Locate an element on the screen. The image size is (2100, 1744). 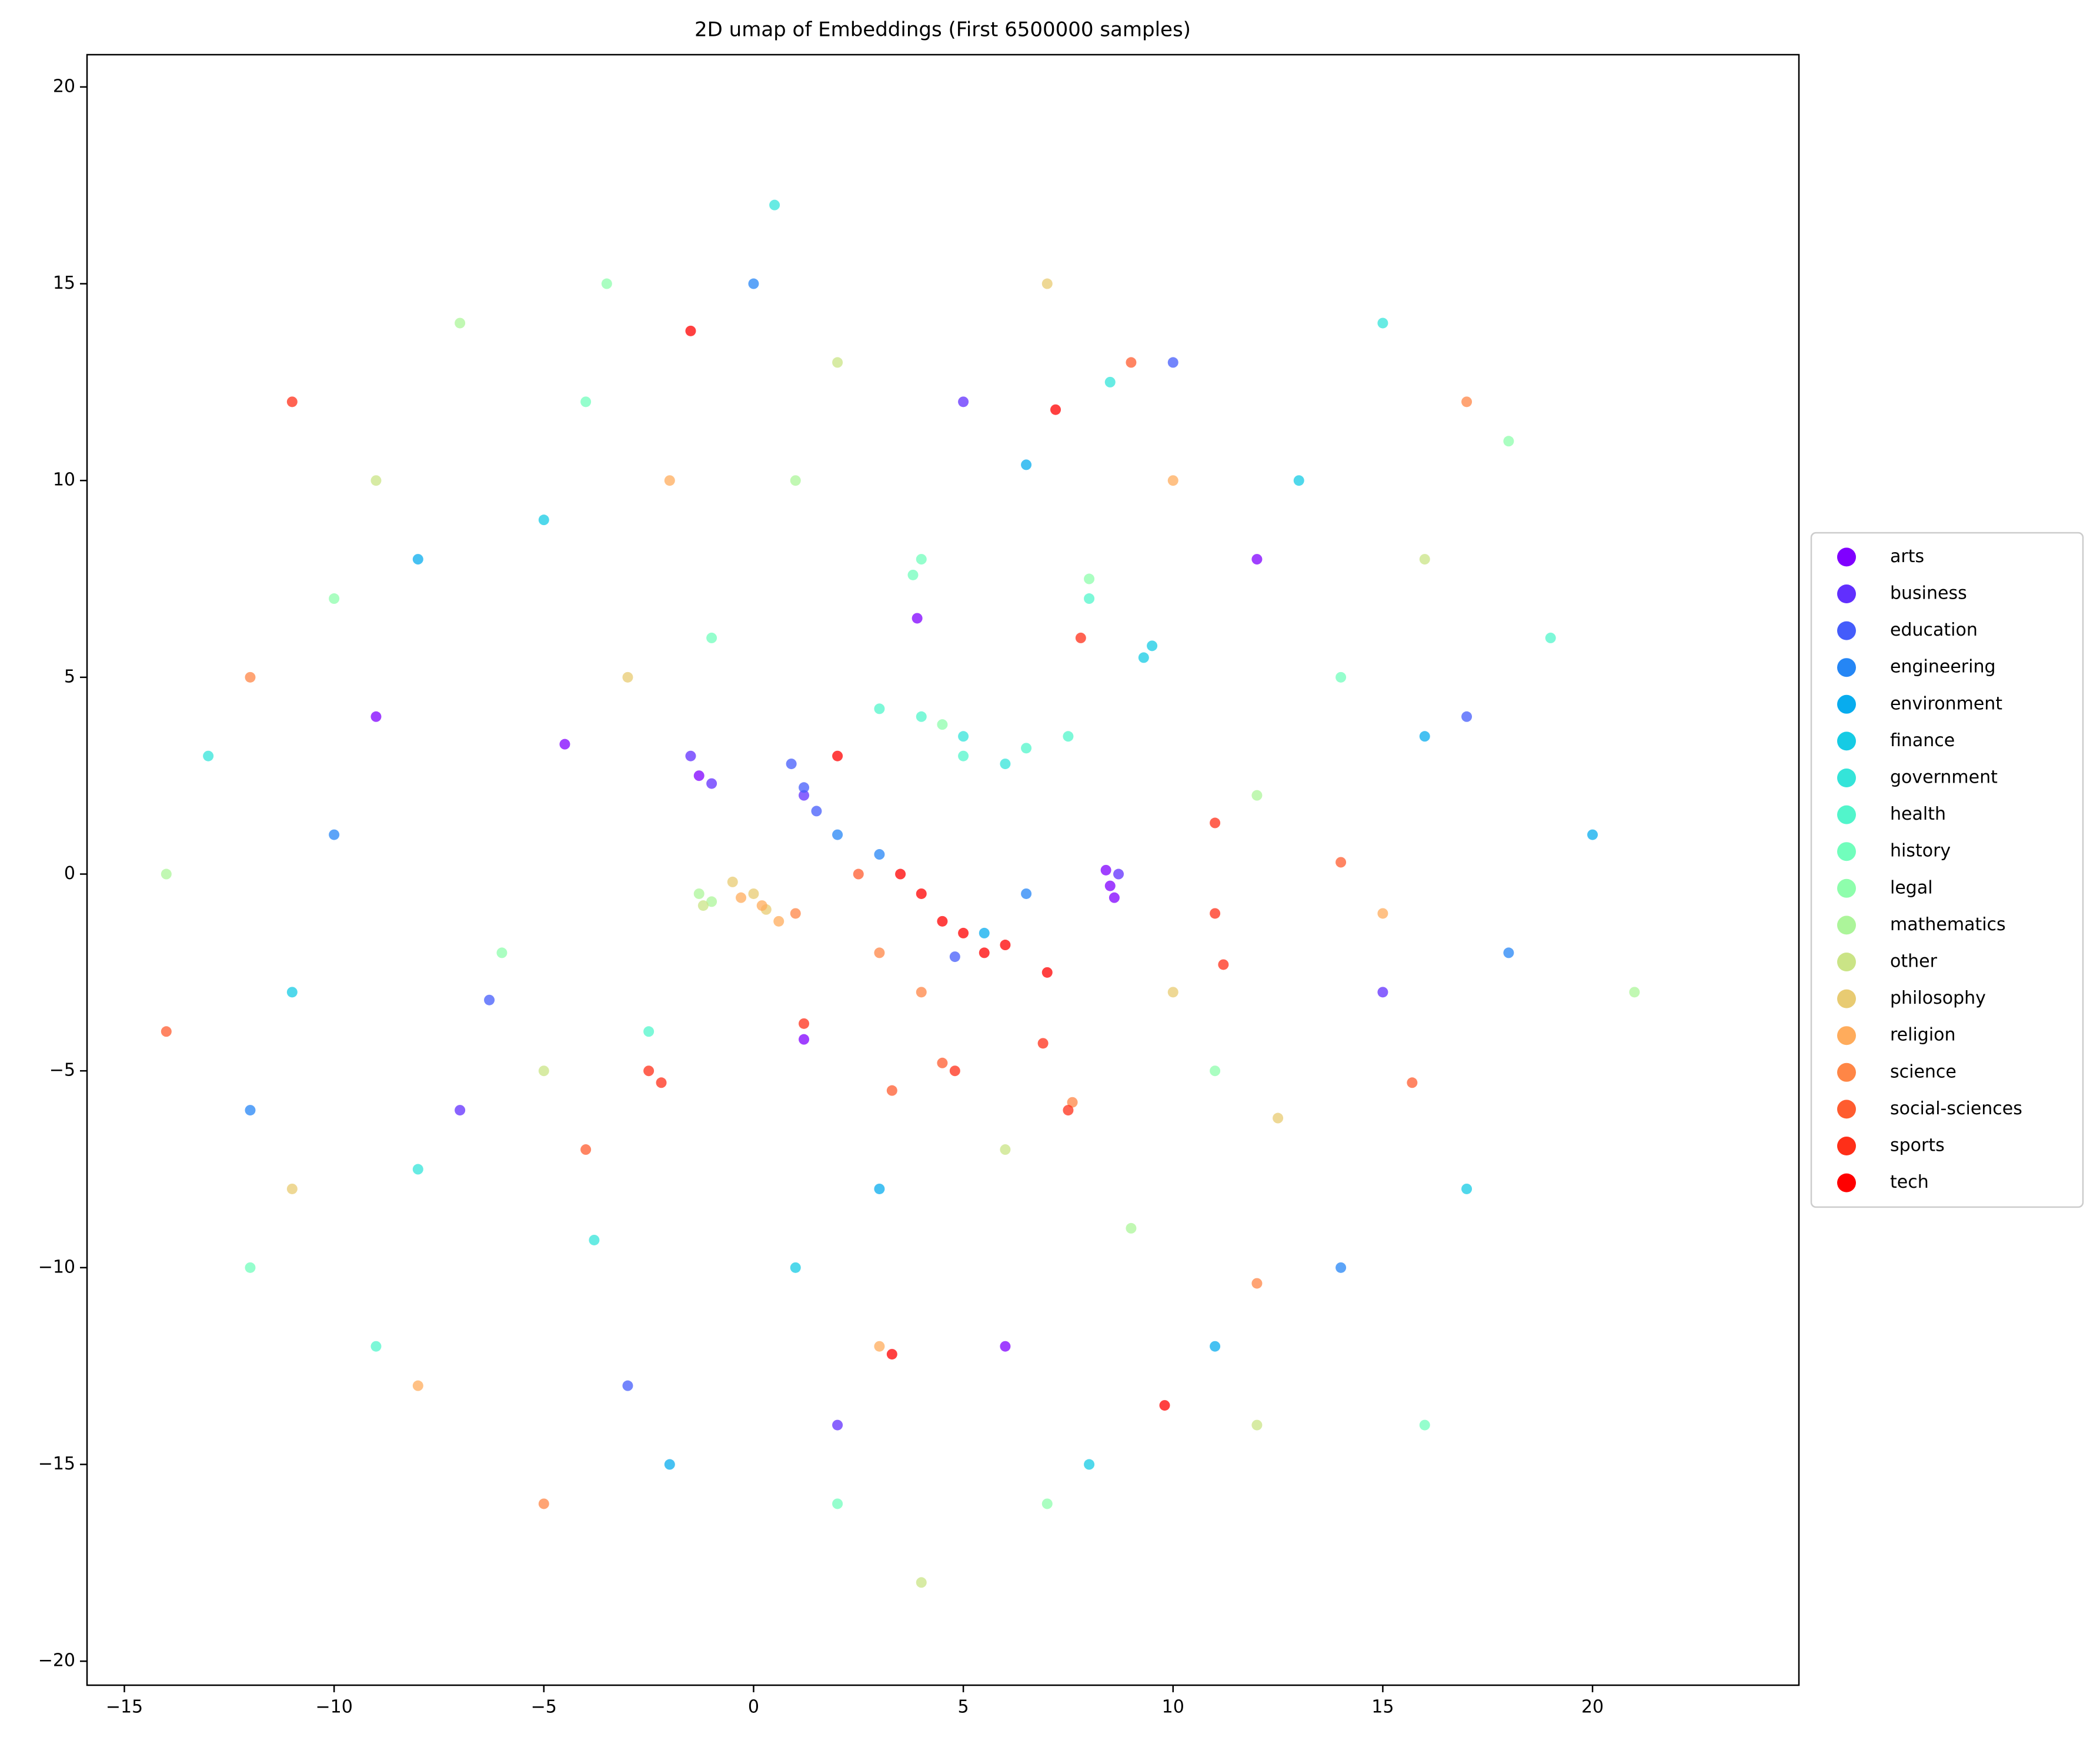
legend-box is located at coordinates (1947, 870).